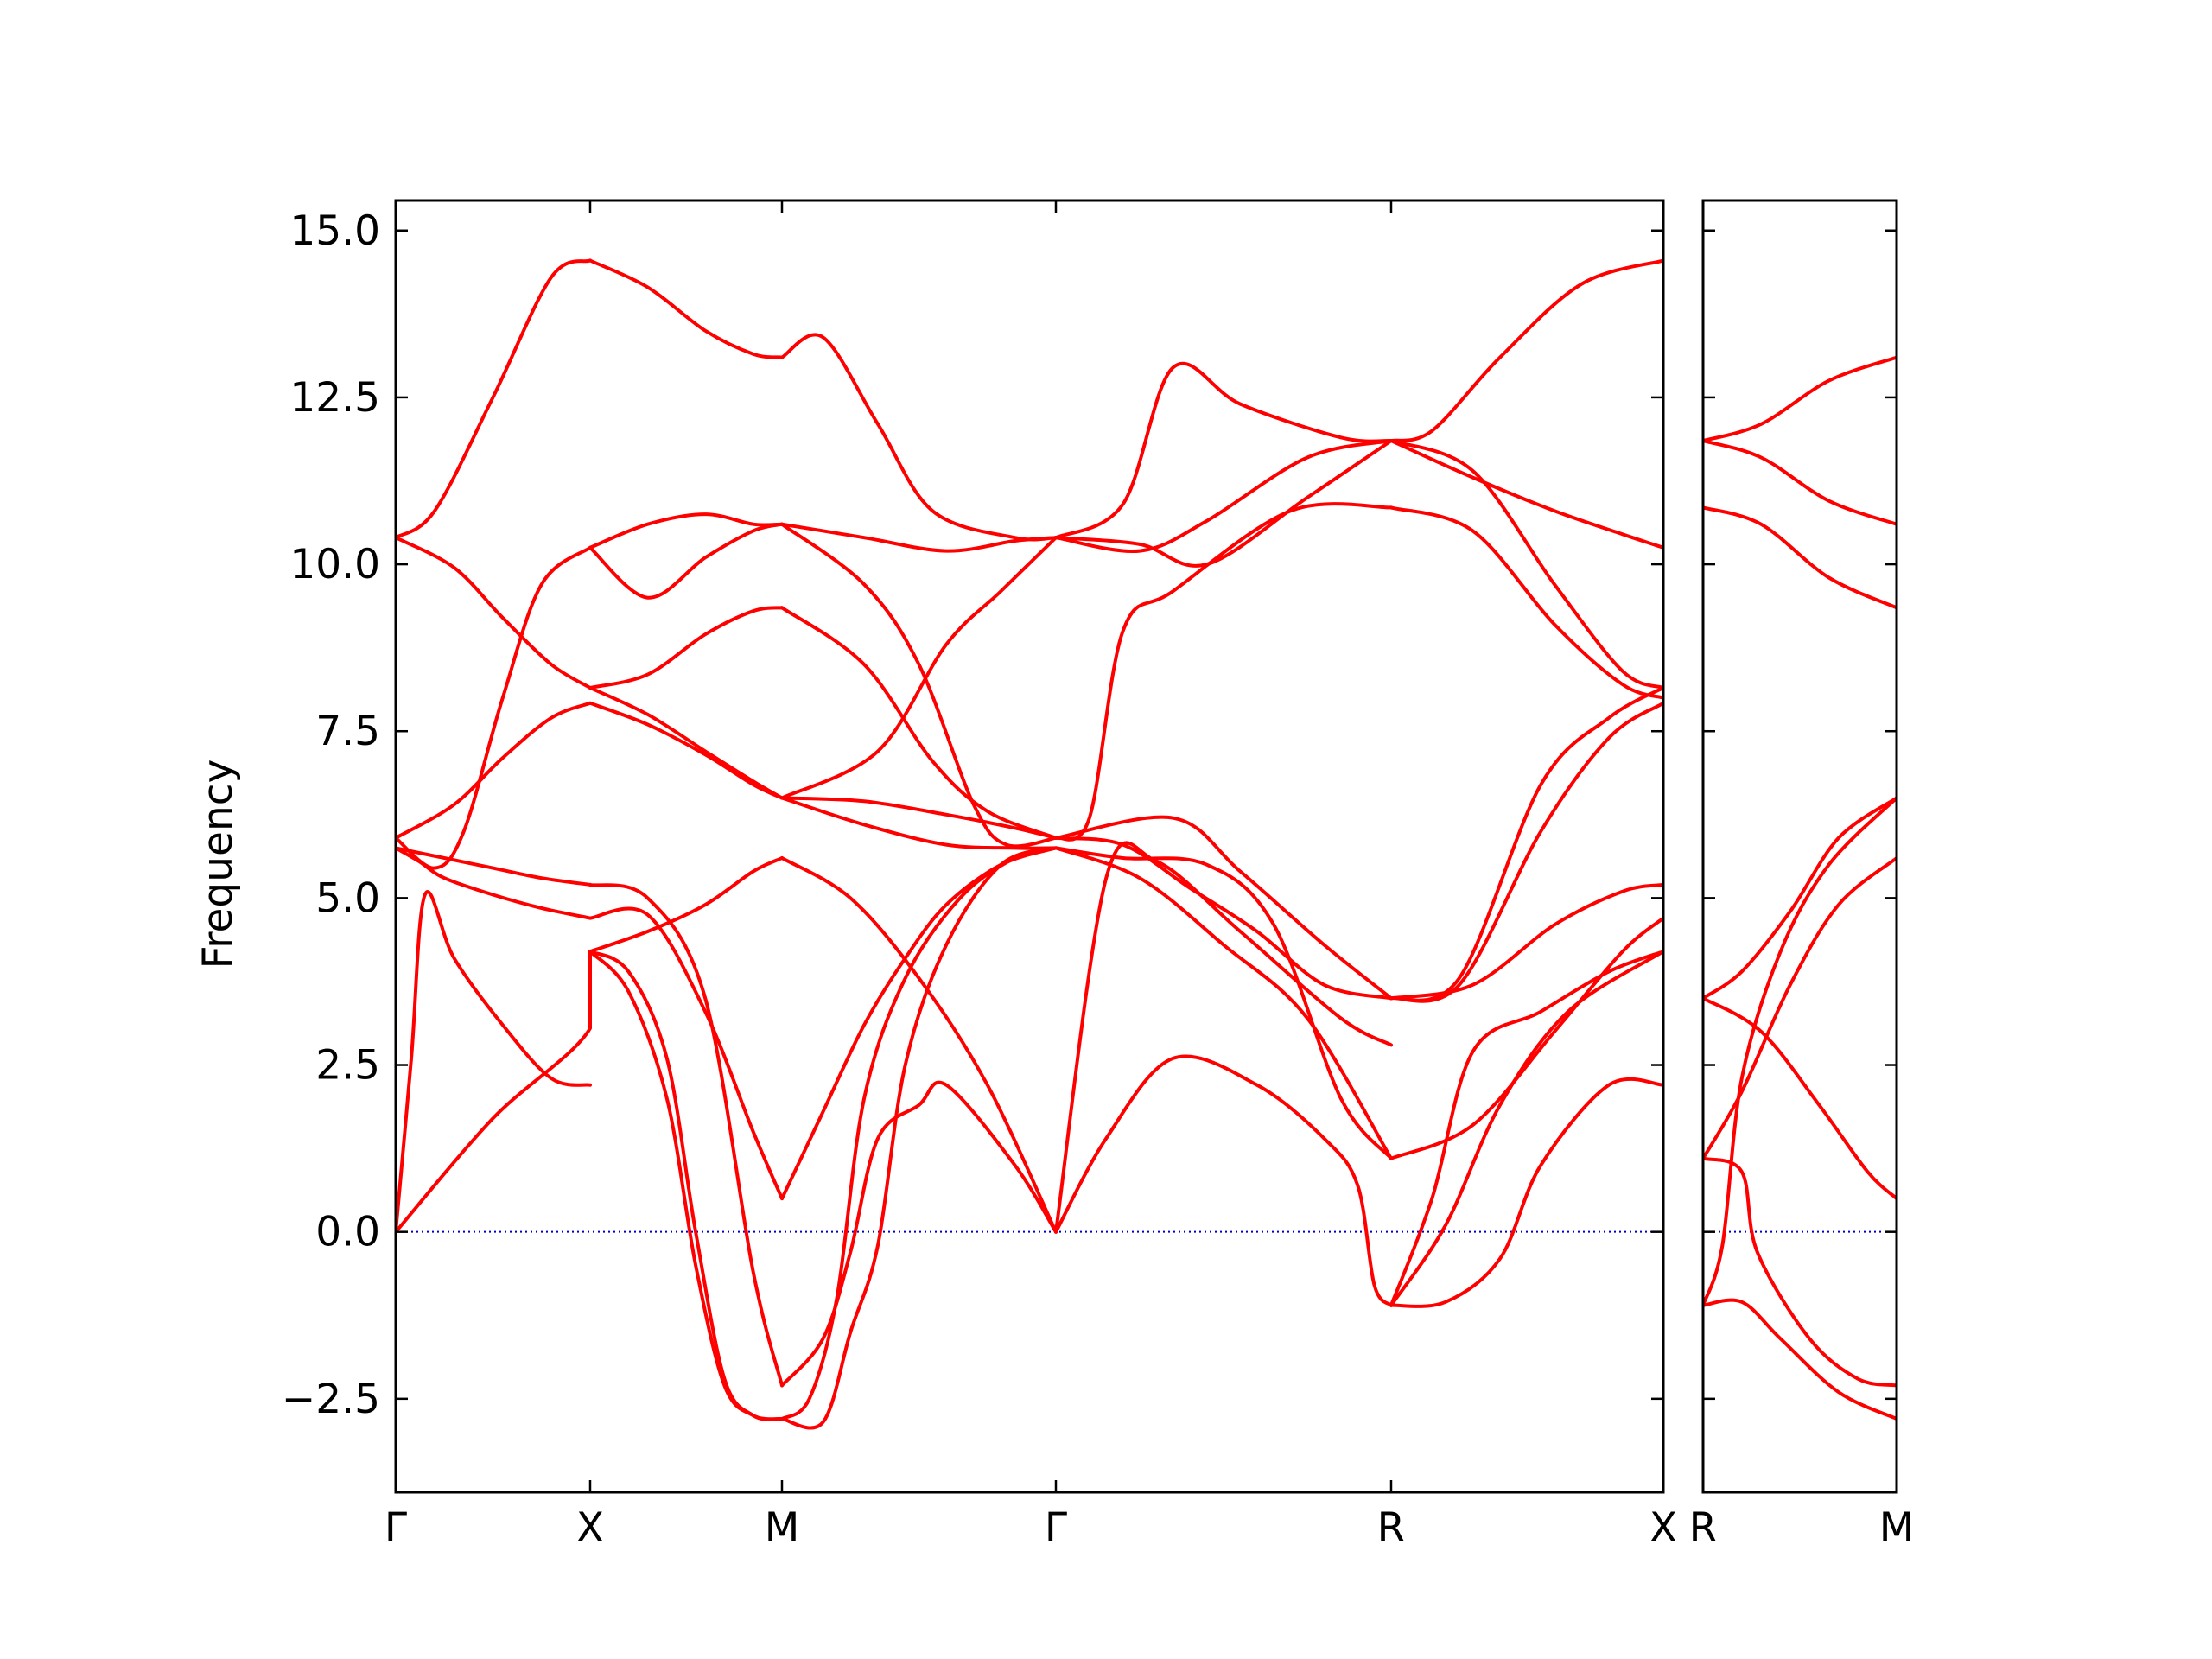  I want to click on bands-panel-side, so click(1800, 888).